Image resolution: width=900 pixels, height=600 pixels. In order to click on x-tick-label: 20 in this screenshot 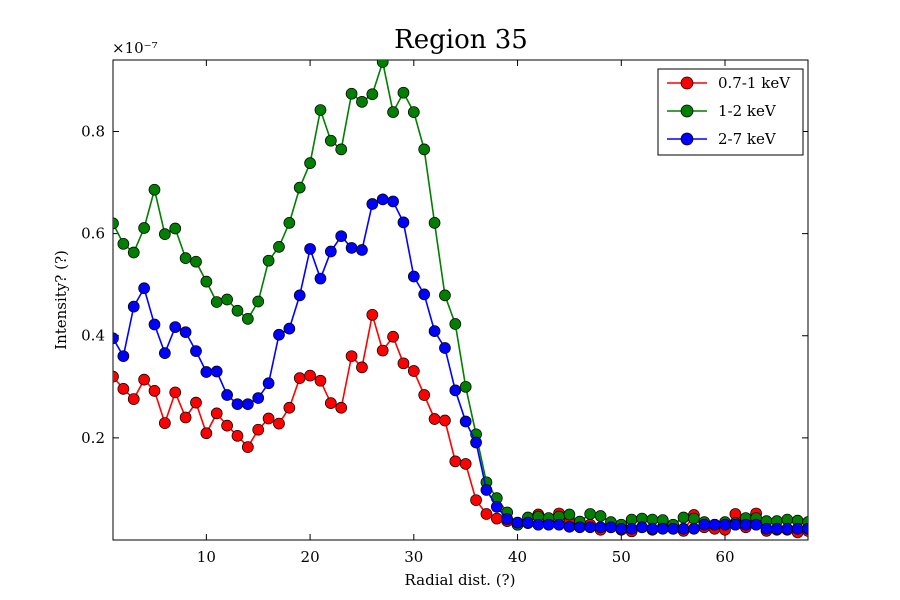, I will do `click(310, 557)`.